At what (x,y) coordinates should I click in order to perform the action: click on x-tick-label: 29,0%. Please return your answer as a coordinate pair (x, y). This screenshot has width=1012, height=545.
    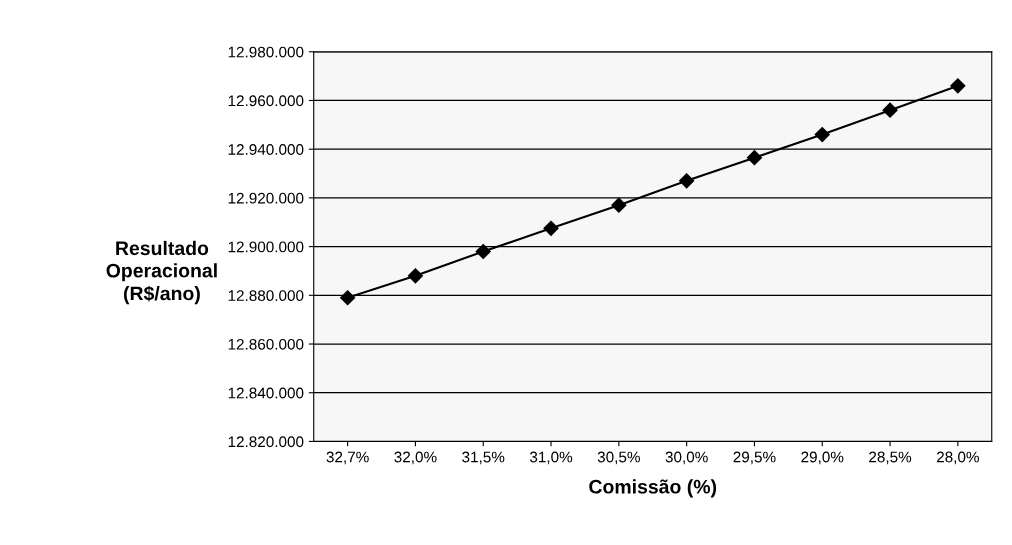
    Looking at the image, I should click on (822, 458).